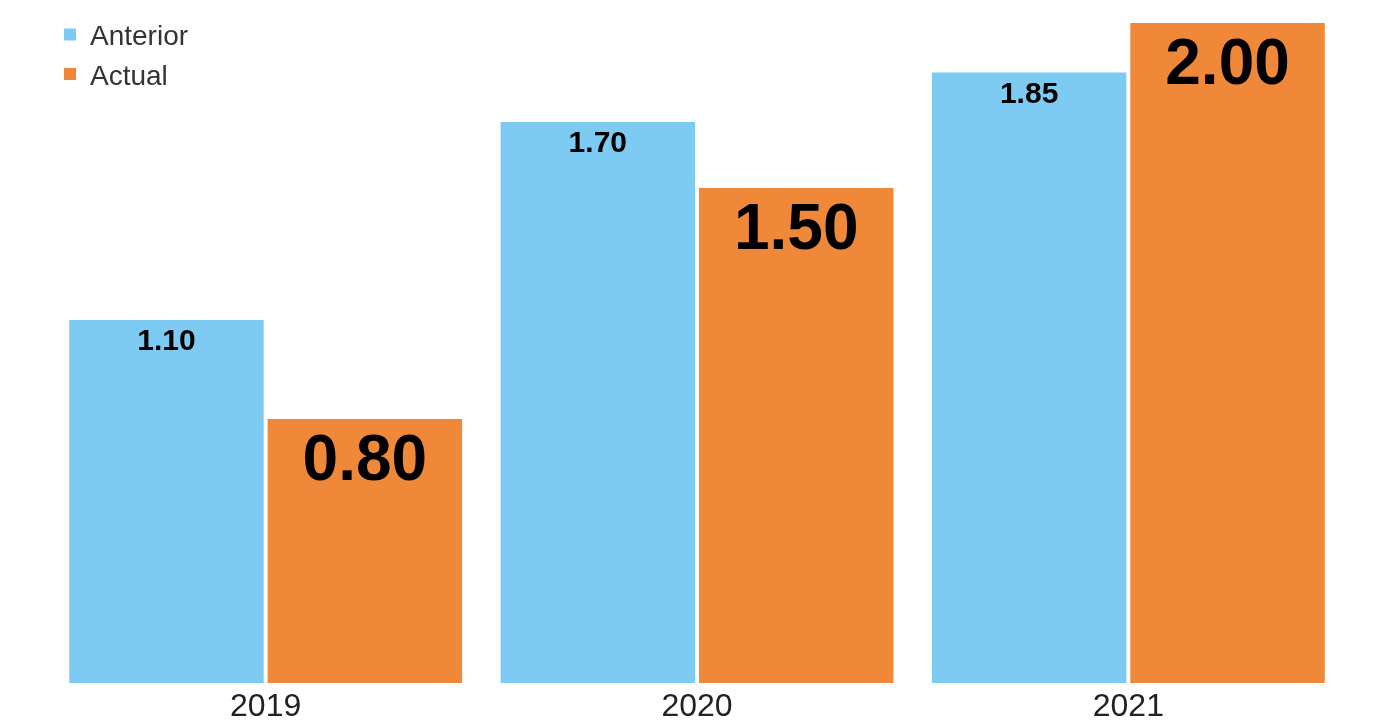 Image resolution: width=1384 pixels, height=728 pixels. Describe the element at coordinates (1128, 705) in the screenshot. I see `x-tick-label: 2021` at that location.